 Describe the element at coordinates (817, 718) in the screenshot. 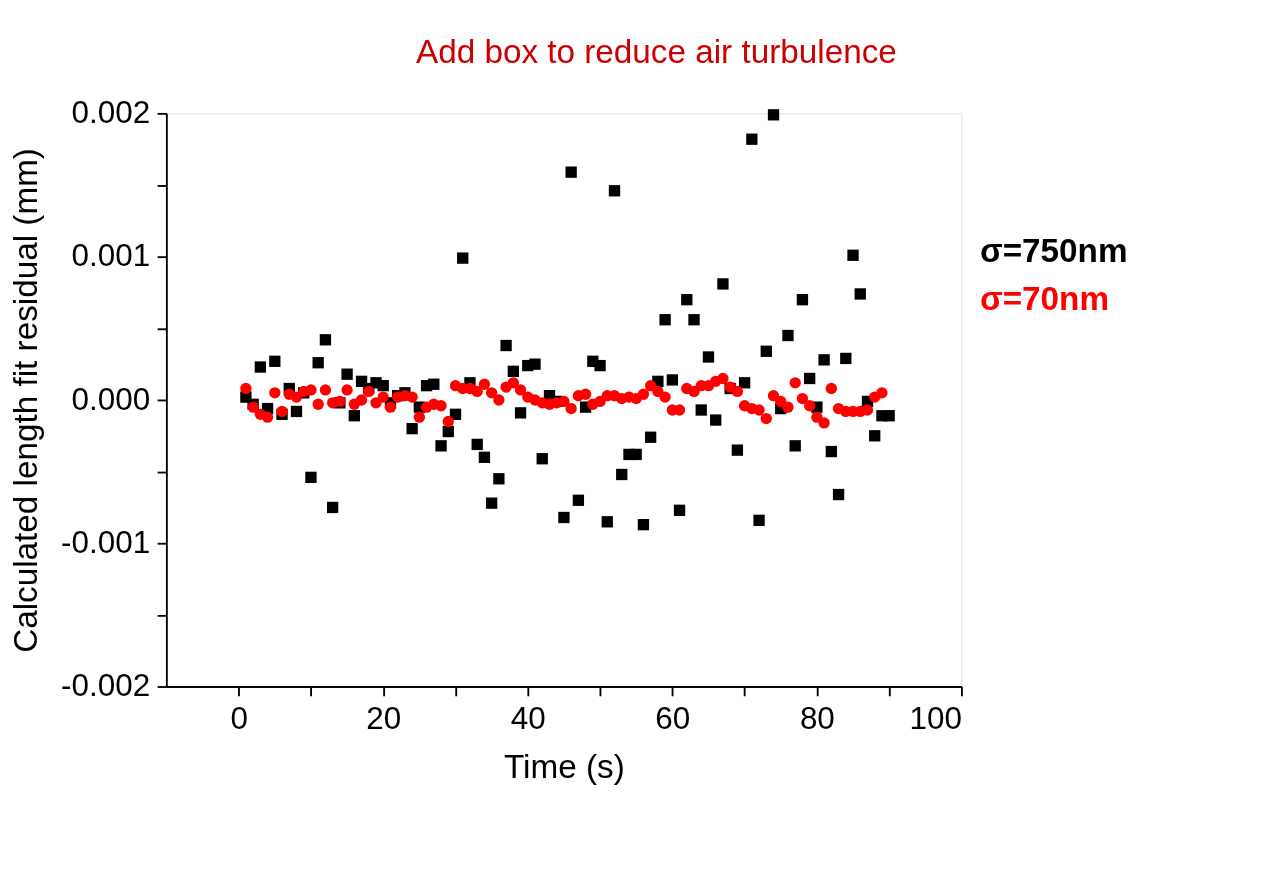

I see `x-tick-label: 80` at that location.